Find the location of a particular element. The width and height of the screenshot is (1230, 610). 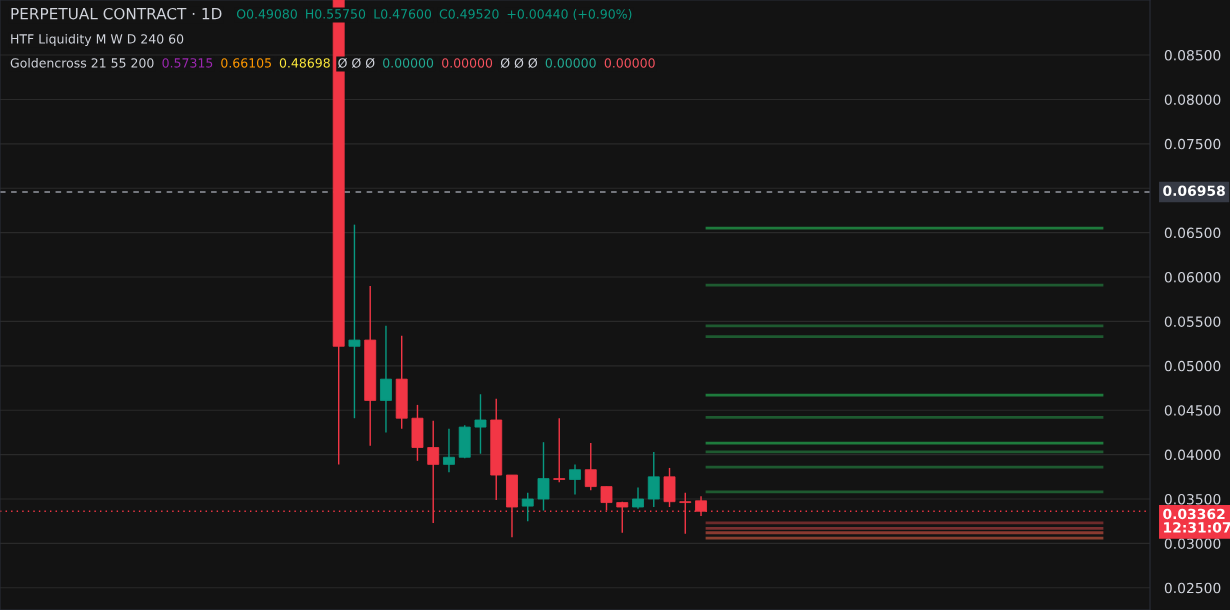

y-tick-label: 0.02500 is located at coordinates (1192, 588).